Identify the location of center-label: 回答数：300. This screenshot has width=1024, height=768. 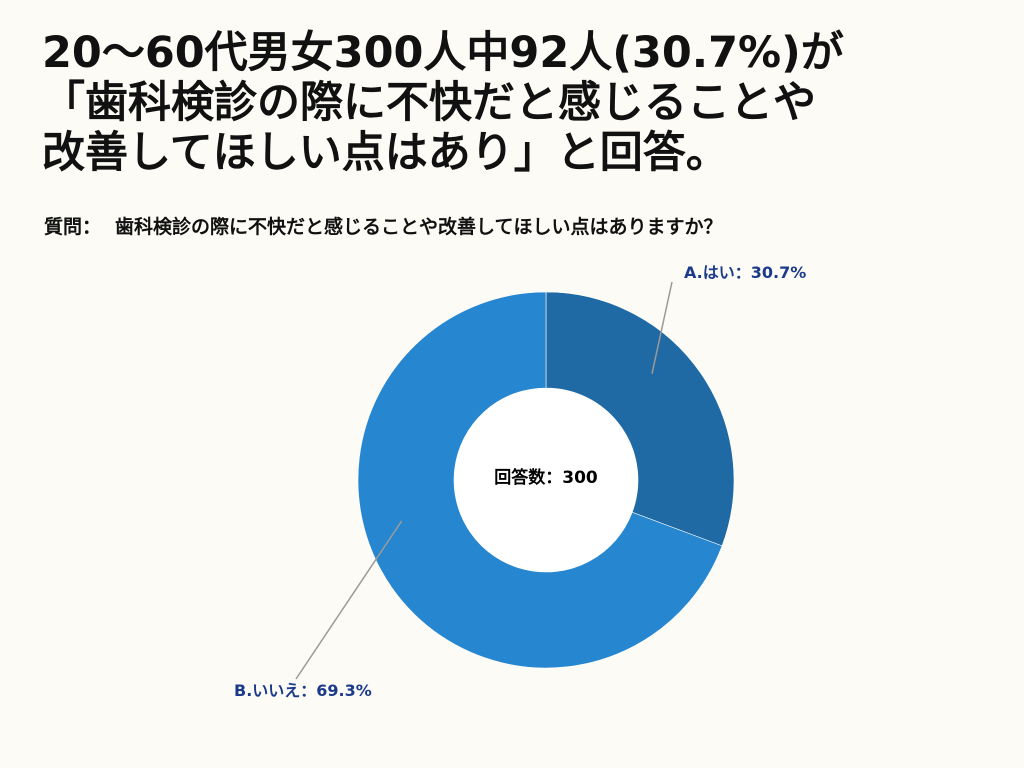
(546, 477).